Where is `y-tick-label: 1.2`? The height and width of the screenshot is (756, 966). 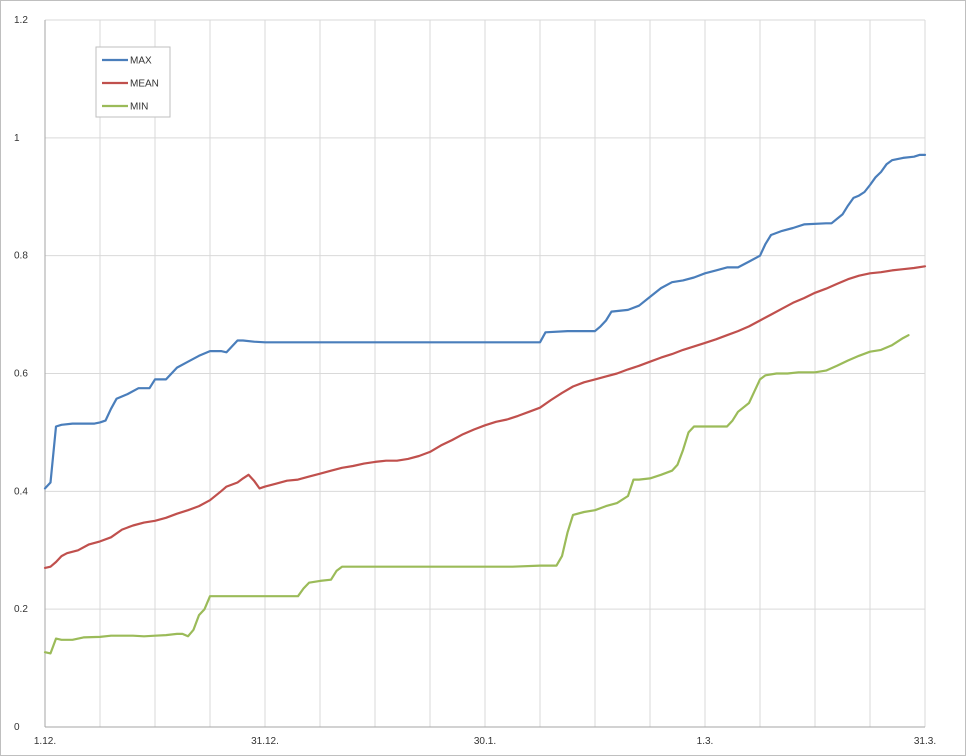 y-tick-label: 1.2 is located at coordinates (21, 20).